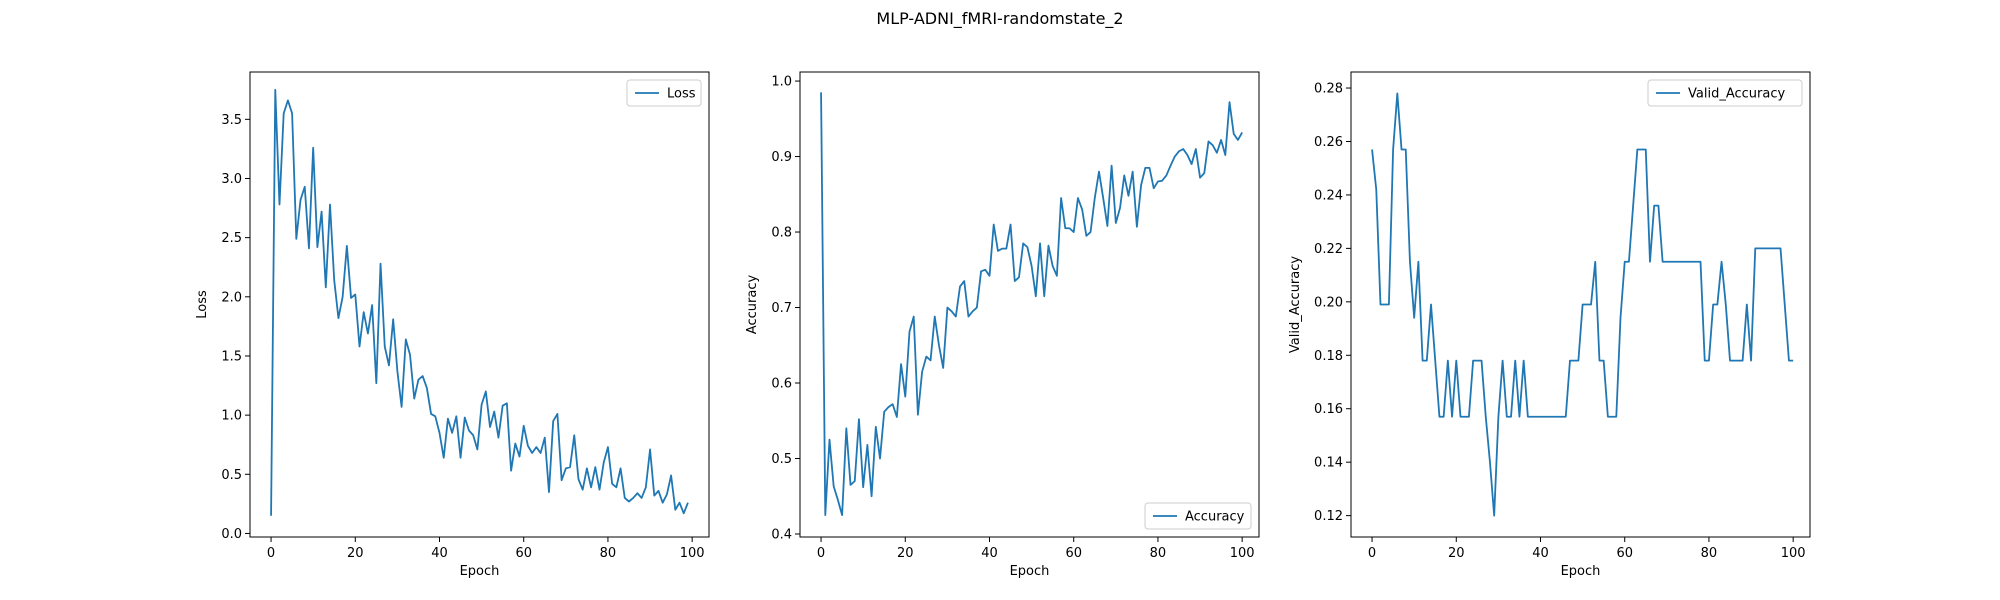  I want to click on y-tick-label: 0.12, so click(1328, 516).